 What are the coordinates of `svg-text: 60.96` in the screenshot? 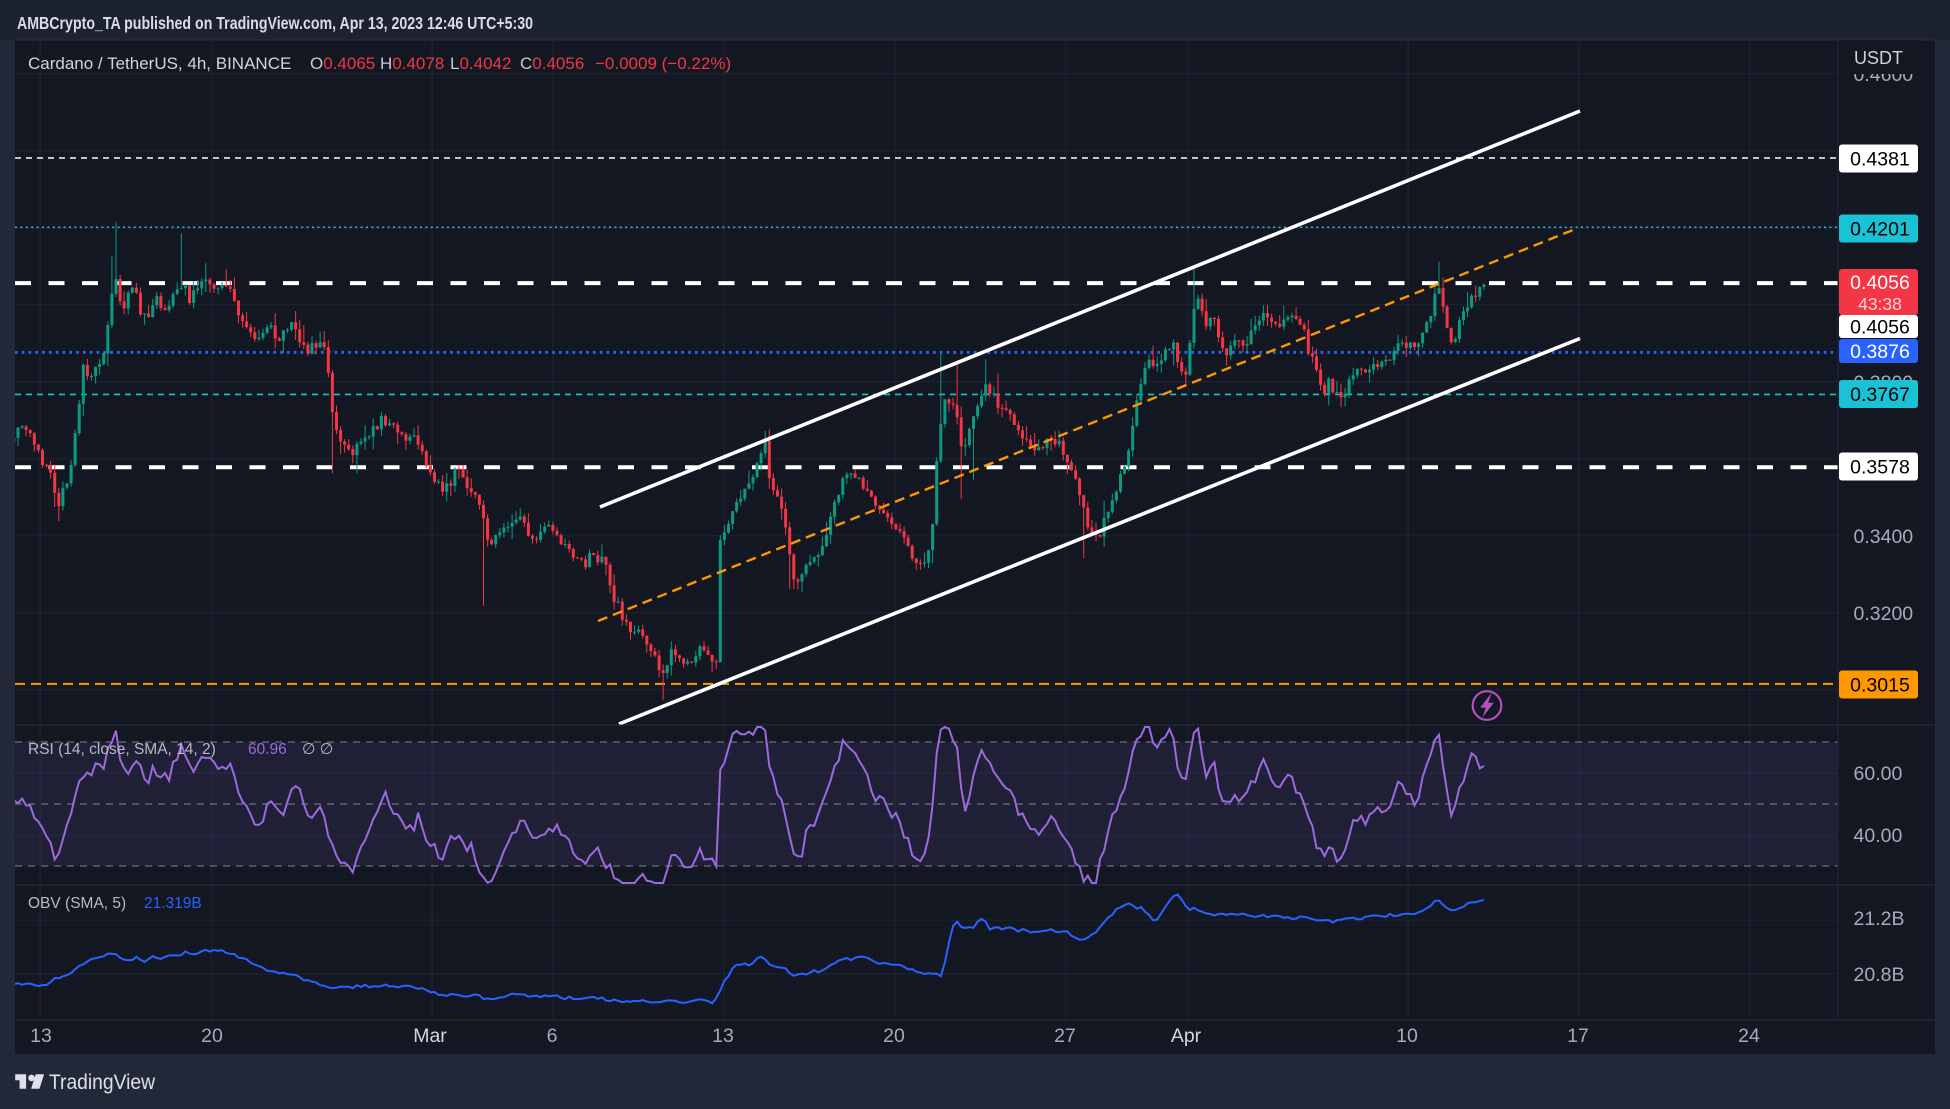 It's located at (267, 749).